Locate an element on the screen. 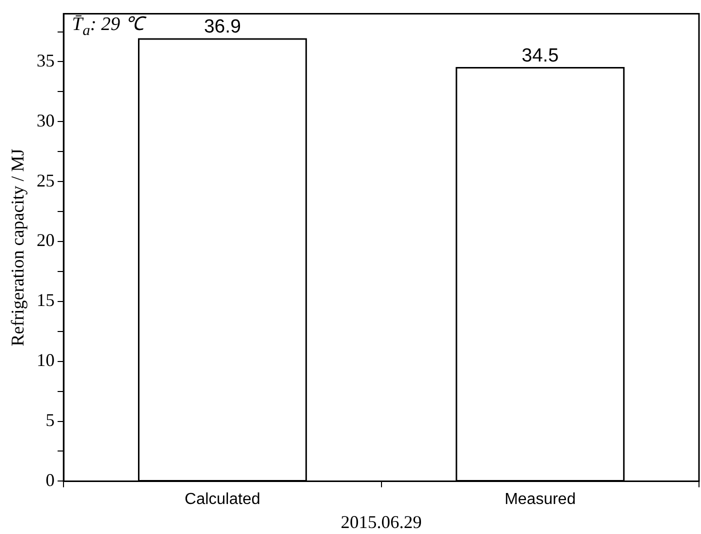 The width and height of the screenshot is (701, 534). y-axis-title: Refrigeration capacity / MJ is located at coordinates (18, 247).